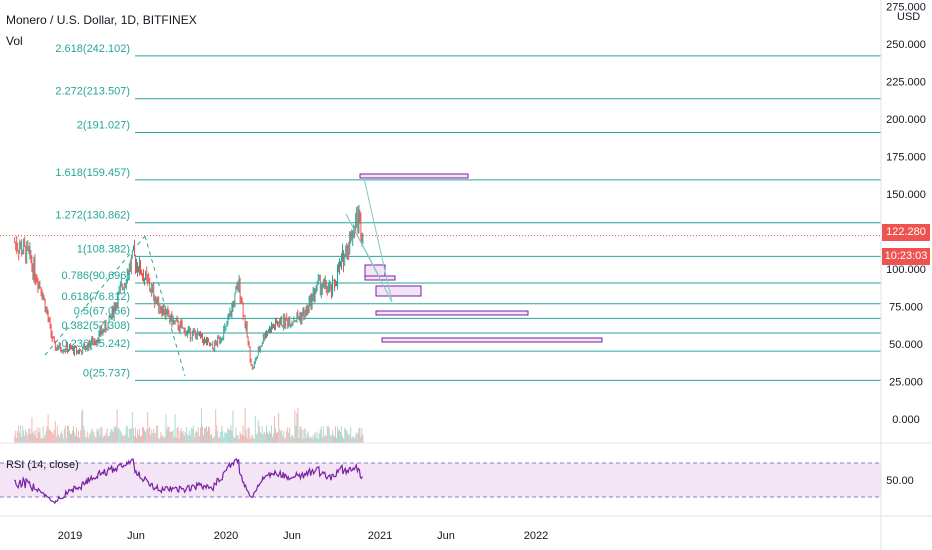 This screenshot has width=932, height=550. What do you see at coordinates (292, 536) in the screenshot?
I see `time-label: Jun` at bounding box center [292, 536].